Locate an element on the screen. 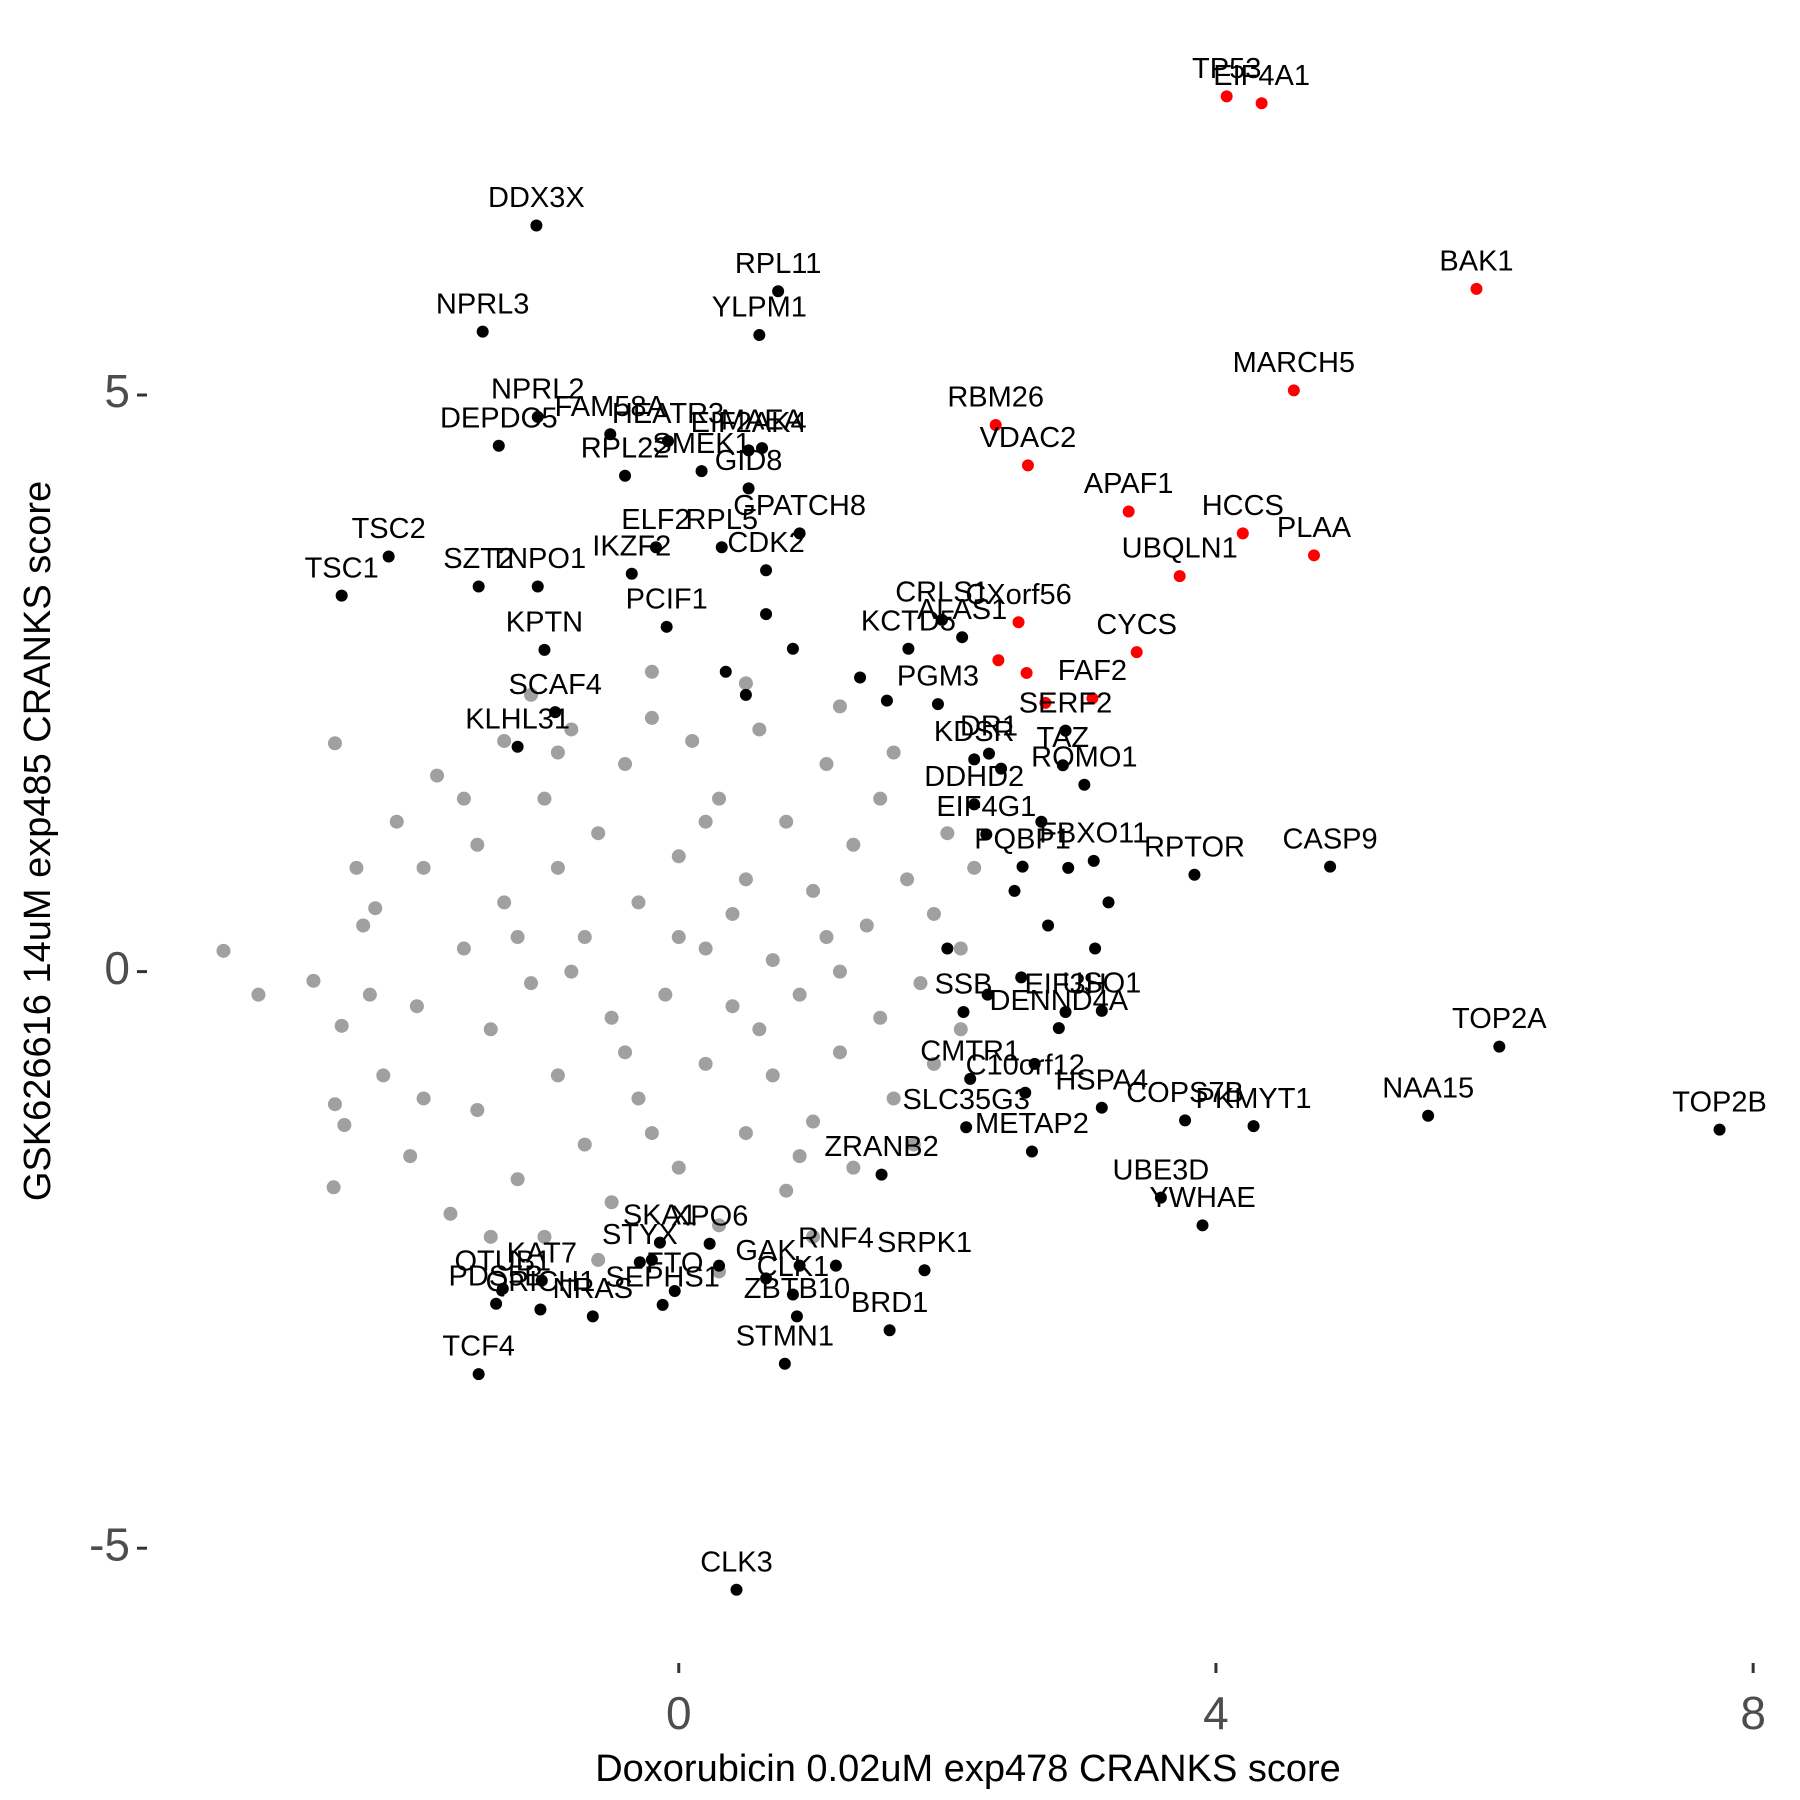  point-label: FBXO11 is located at coordinates (1093, 834).